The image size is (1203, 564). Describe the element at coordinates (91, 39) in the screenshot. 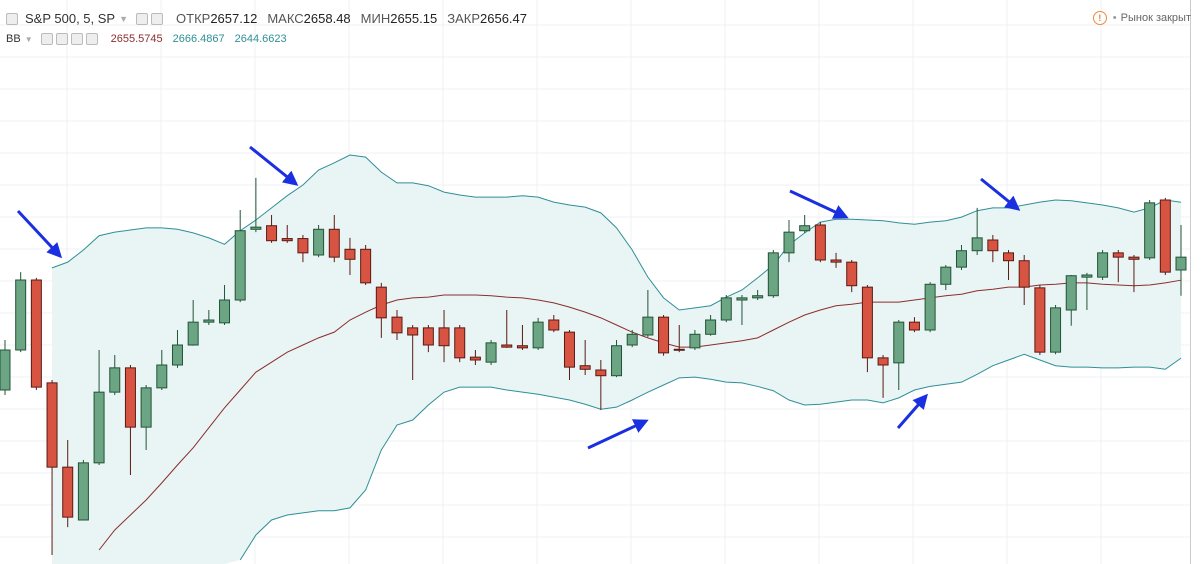

I see `remove-icon` at that location.